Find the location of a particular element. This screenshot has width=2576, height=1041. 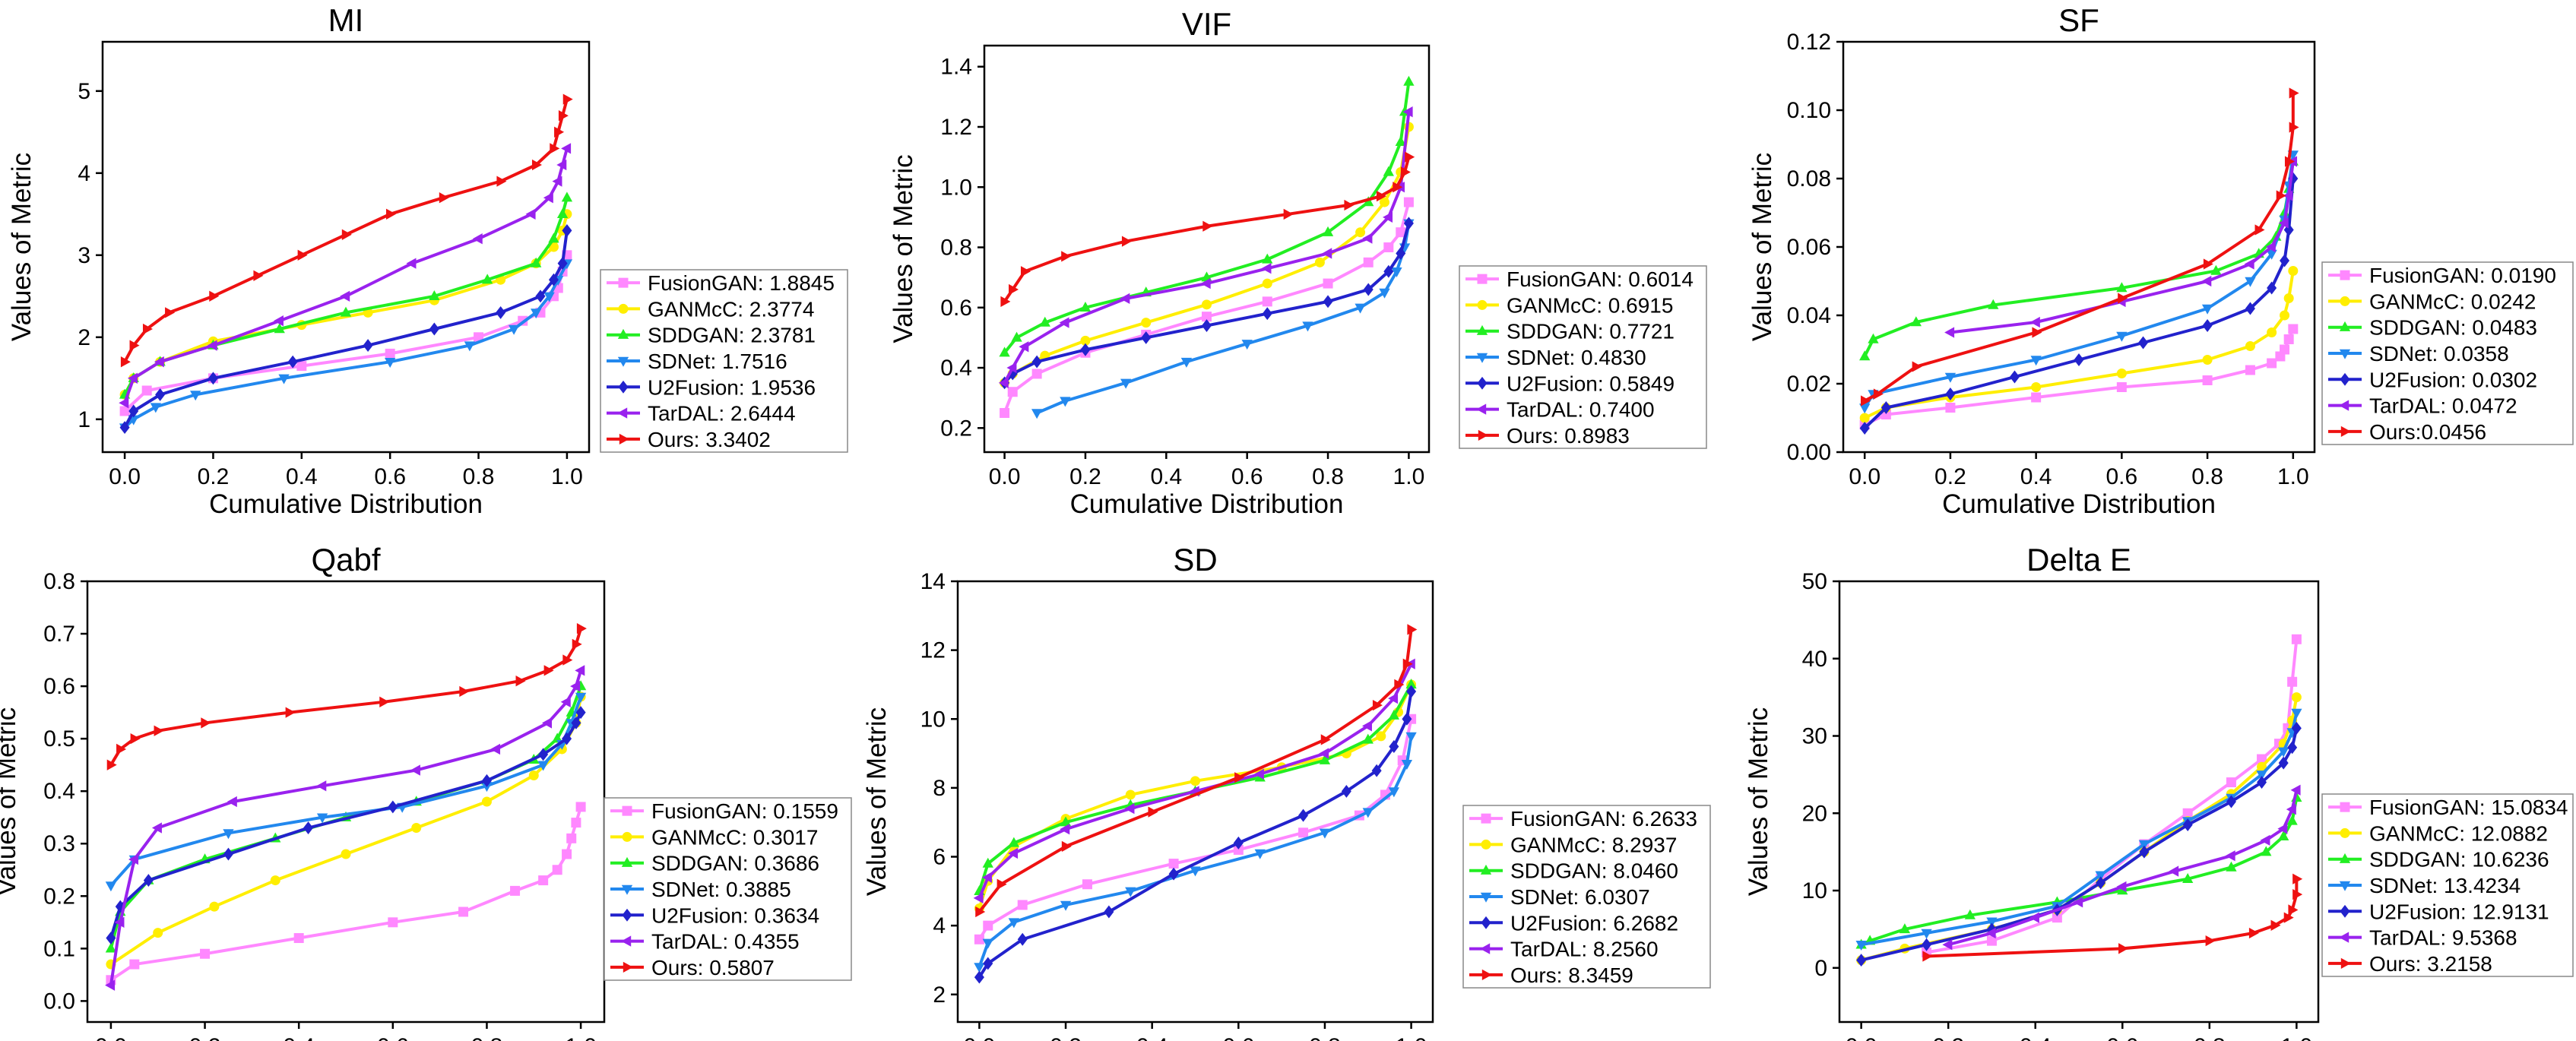

legend-label: U2Fusion: 0.0302 is located at coordinates (2453, 380).